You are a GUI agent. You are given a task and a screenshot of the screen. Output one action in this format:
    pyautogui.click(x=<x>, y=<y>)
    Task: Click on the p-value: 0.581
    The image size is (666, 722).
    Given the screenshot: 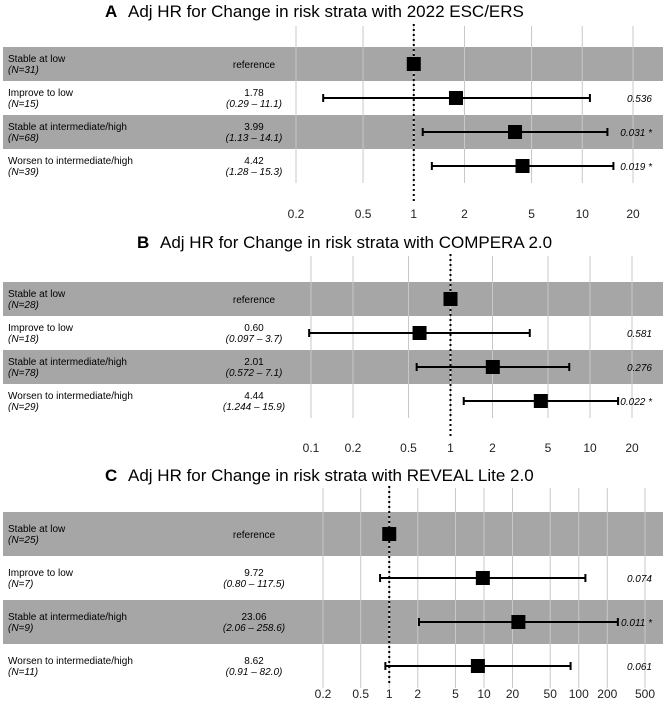 What is the action you would take?
    pyautogui.click(x=639, y=334)
    